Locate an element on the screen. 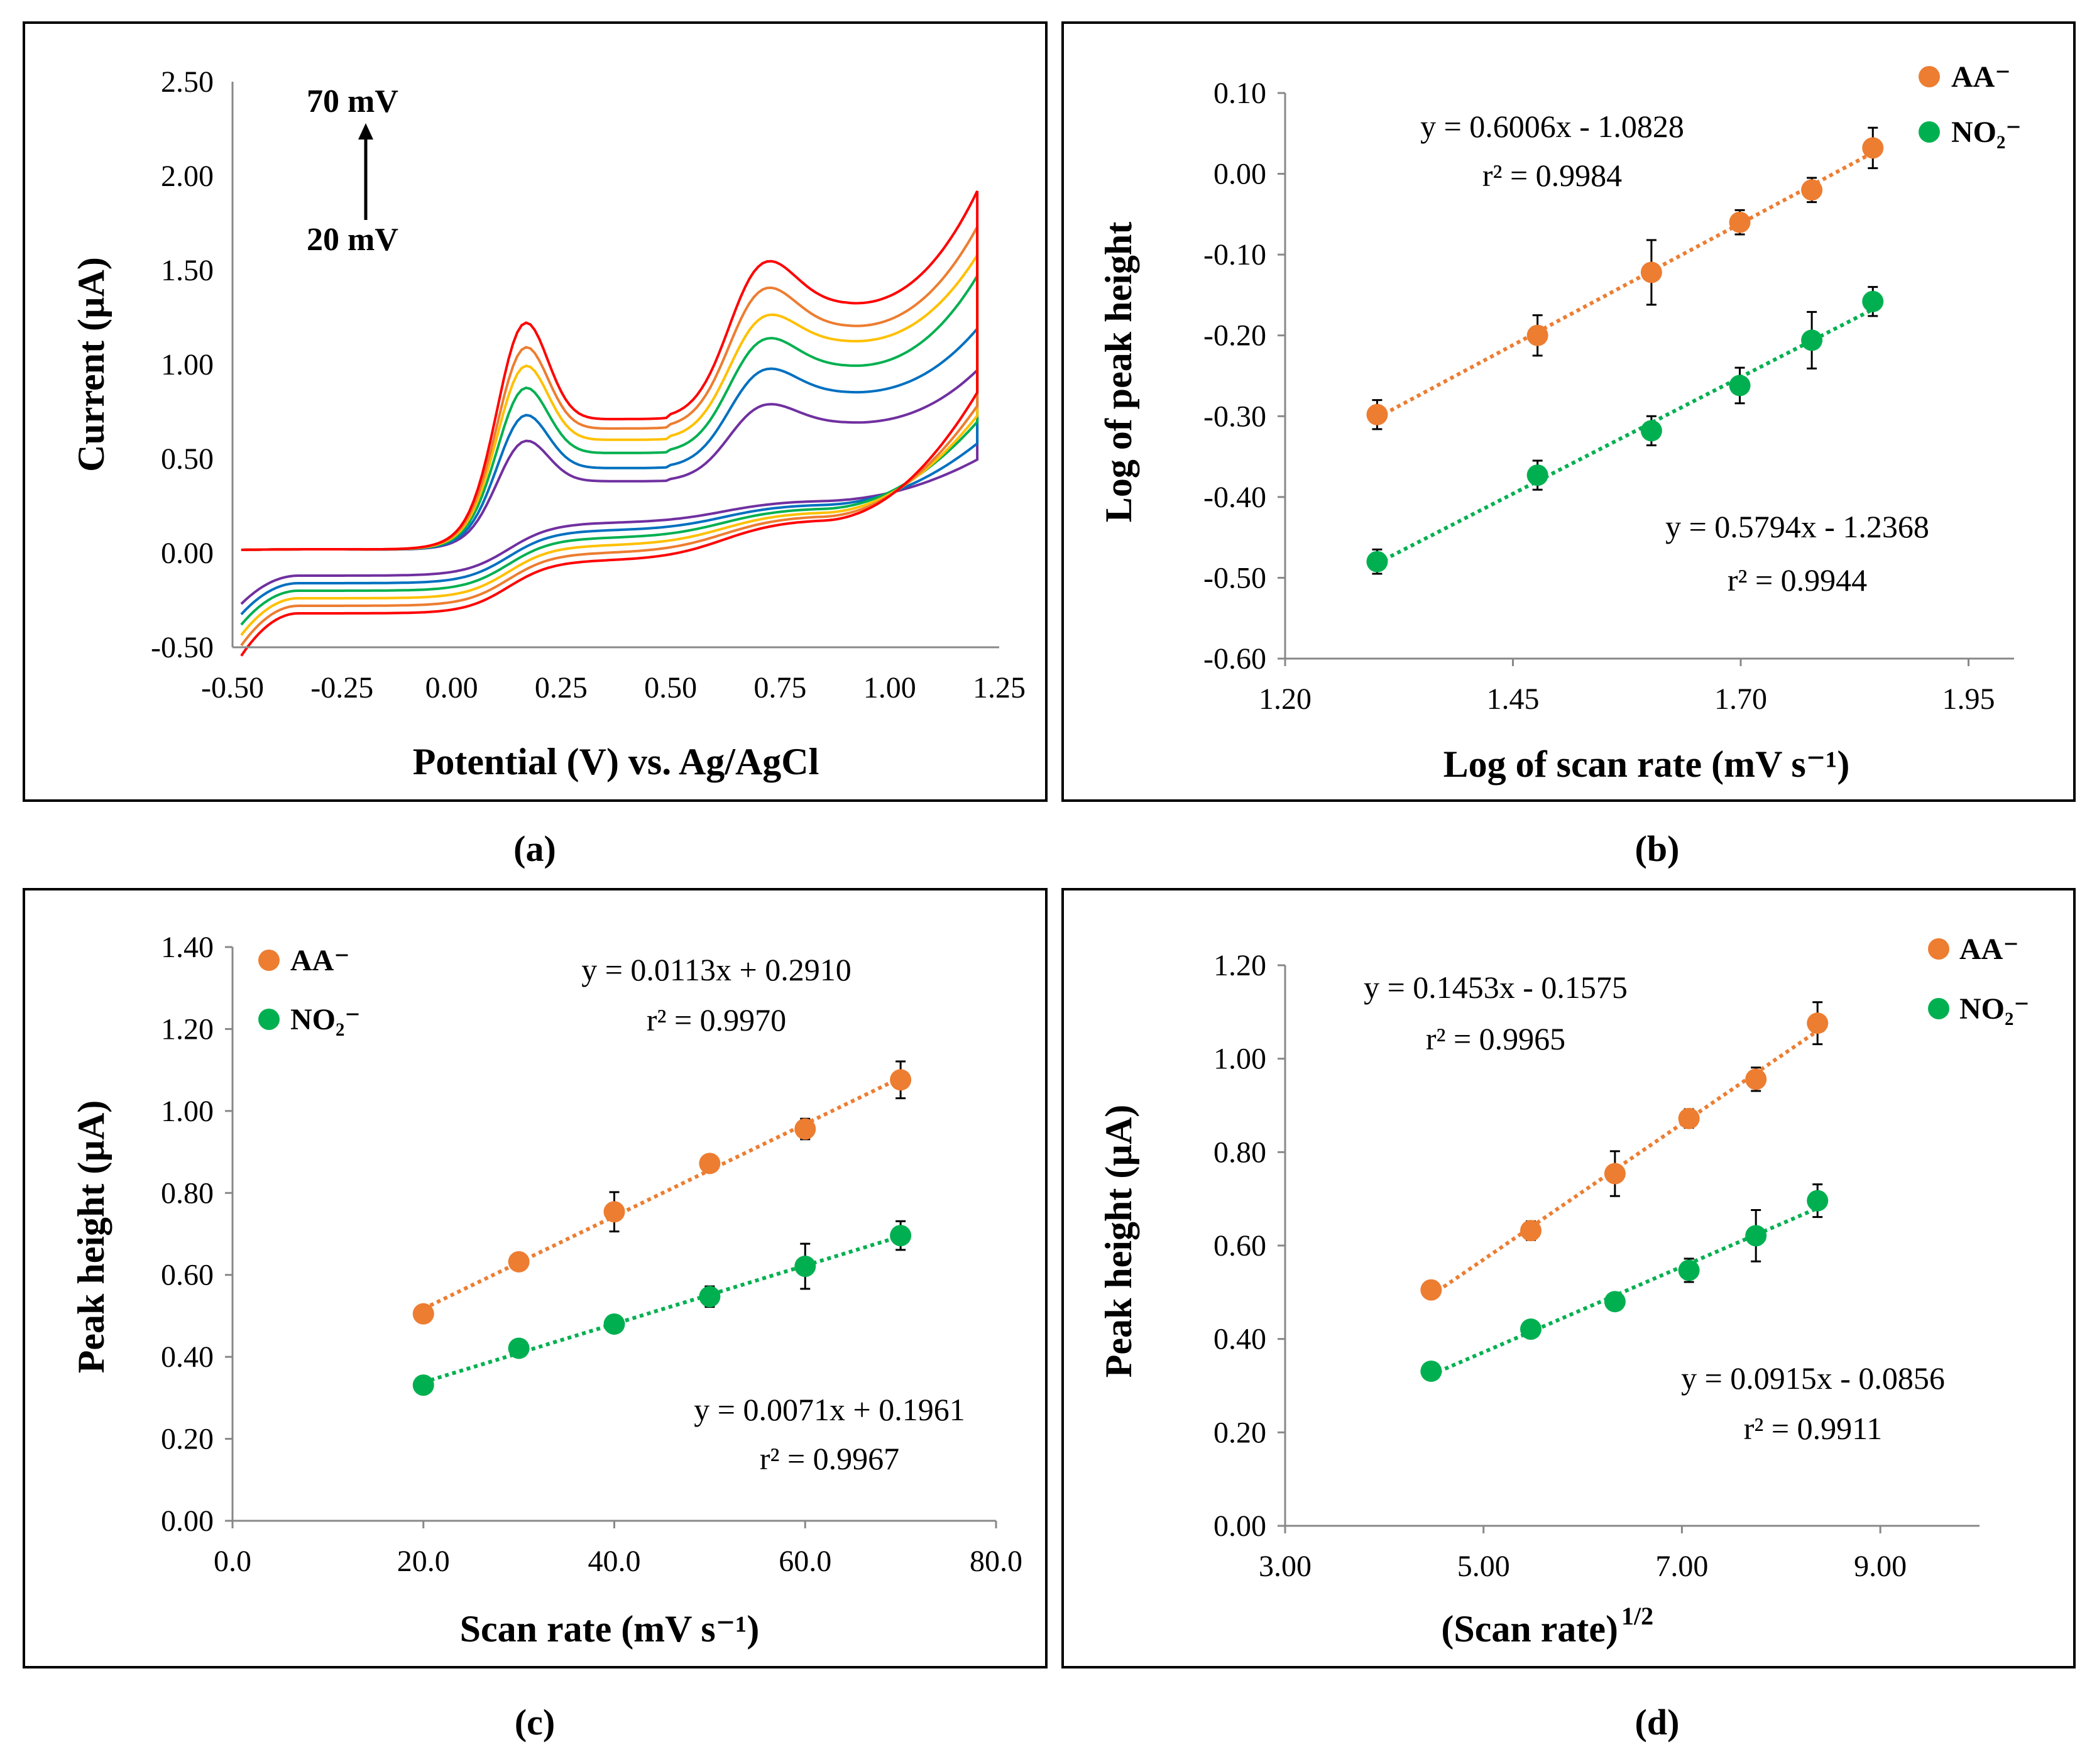  chart-c-legend-aa-marker is located at coordinates (269, 960).